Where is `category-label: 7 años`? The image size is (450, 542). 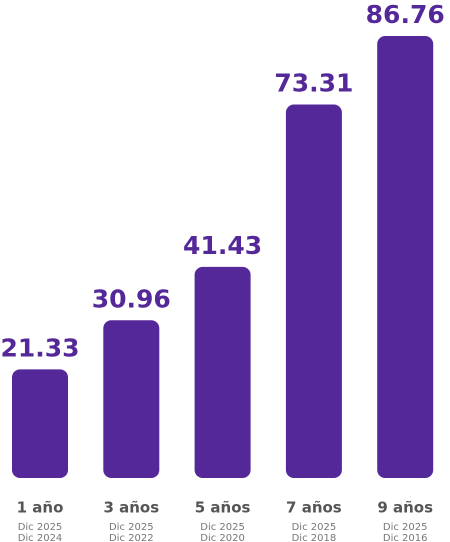
category-label: 7 años is located at coordinates (314, 508).